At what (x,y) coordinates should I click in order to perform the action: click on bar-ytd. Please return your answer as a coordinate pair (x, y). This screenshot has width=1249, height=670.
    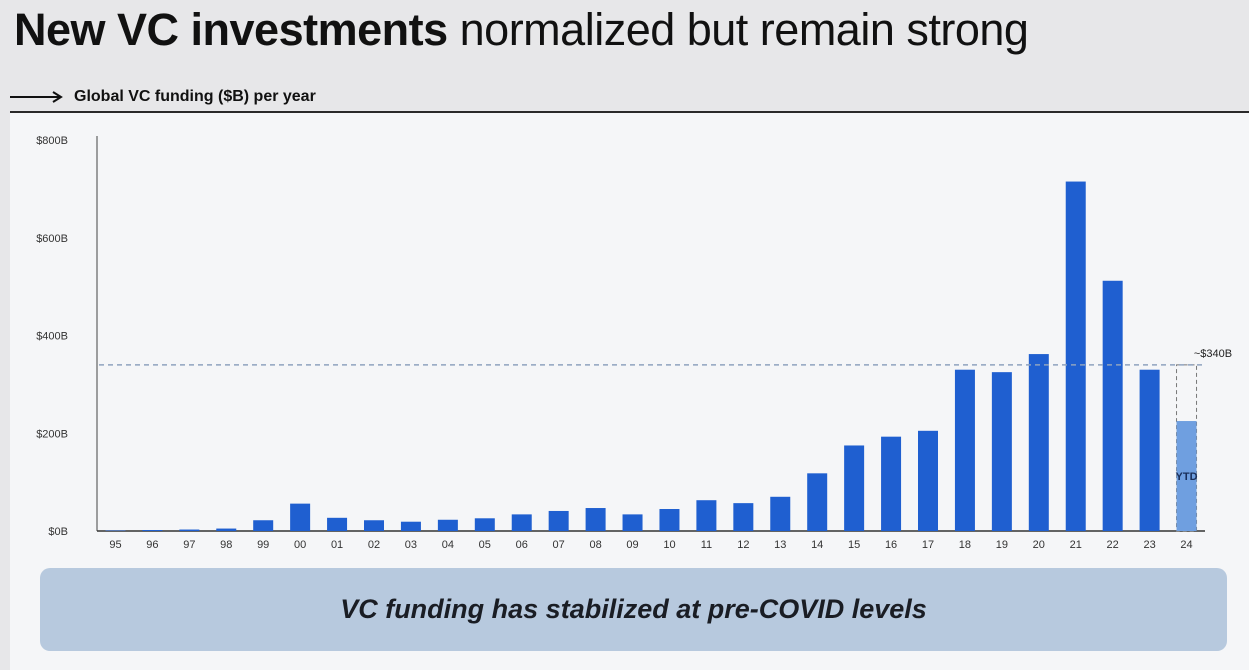
    Looking at the image, I should click on (1186, 476).